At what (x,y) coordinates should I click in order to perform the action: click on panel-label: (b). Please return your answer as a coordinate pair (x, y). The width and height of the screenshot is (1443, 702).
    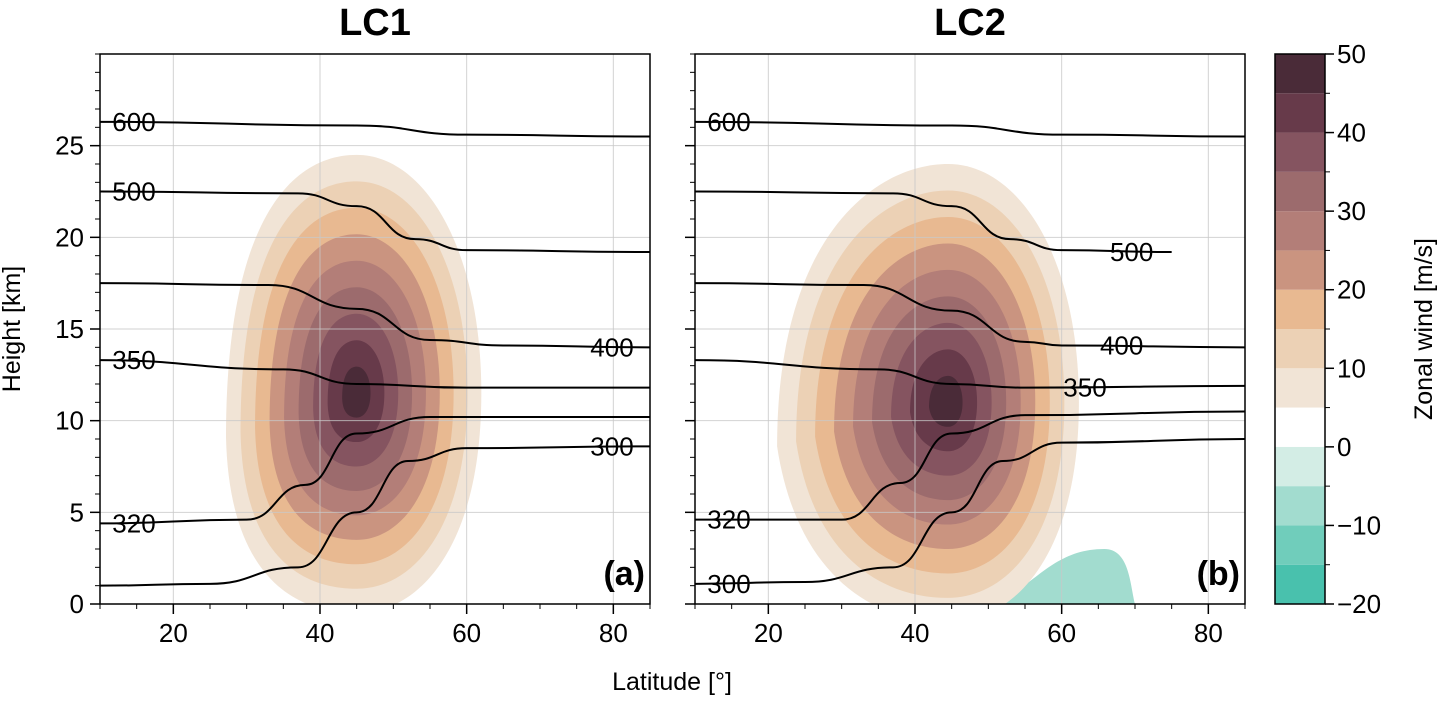
    Looking at the image, I should click on (1218, 574).